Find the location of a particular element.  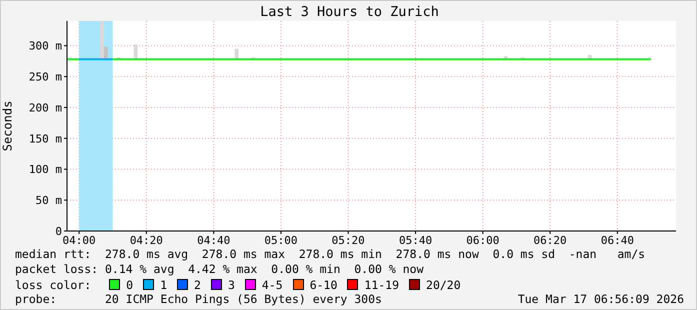

y-tick-label: 300 m is located at coordinates (45, 46).